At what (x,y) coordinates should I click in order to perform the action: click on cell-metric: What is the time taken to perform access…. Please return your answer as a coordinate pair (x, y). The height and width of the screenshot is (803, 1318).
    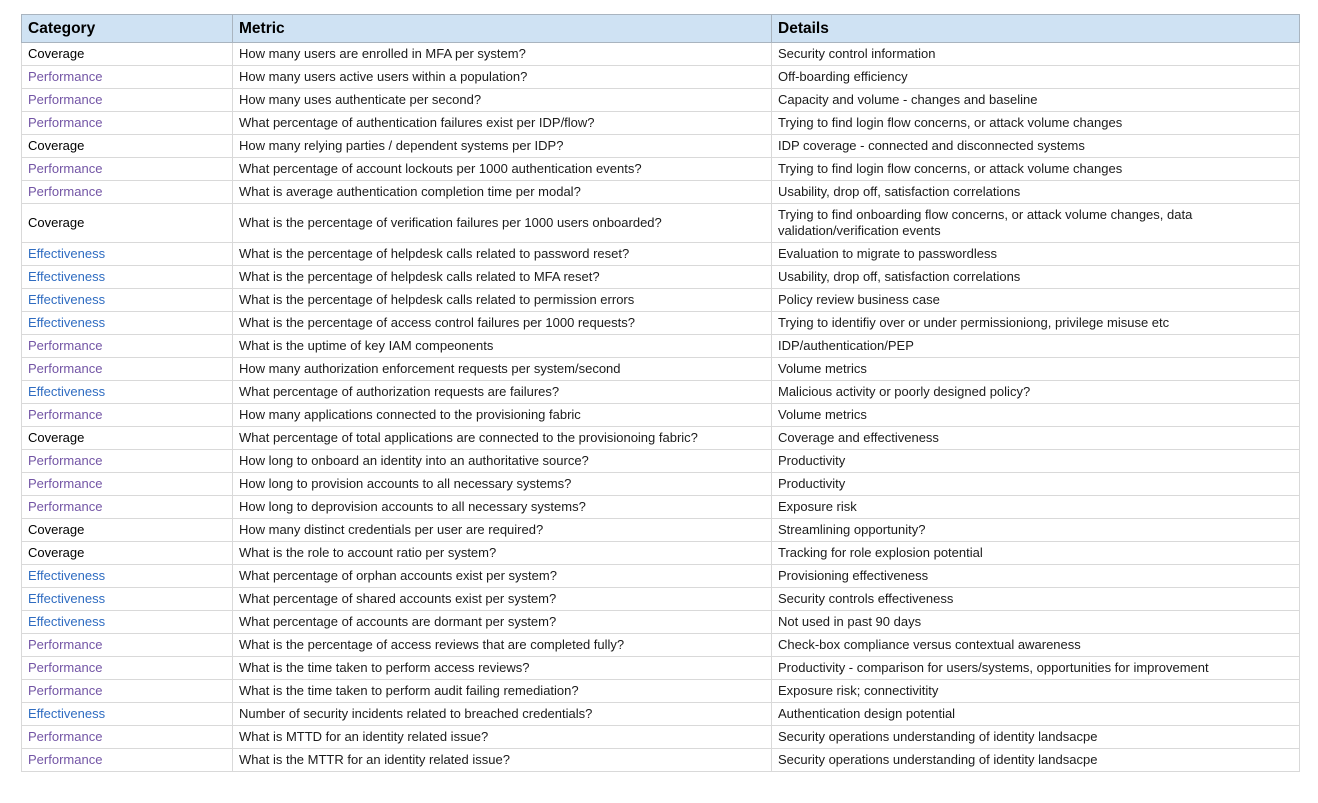
    Looking at the image, I should click on (502, 668).